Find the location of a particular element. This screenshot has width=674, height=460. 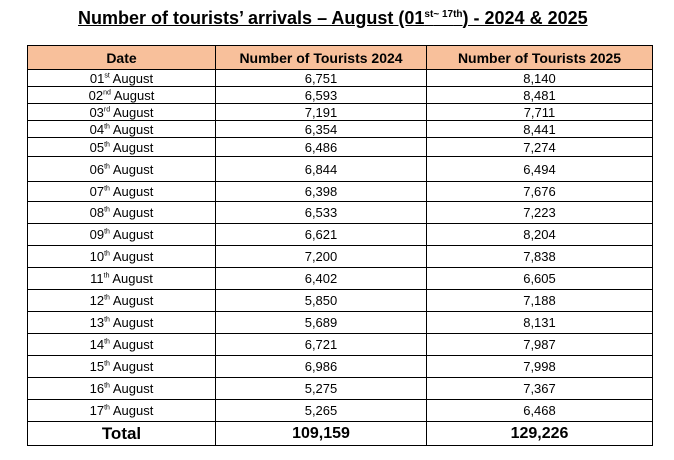

header-date: Date is located at coordinates (121, 57).